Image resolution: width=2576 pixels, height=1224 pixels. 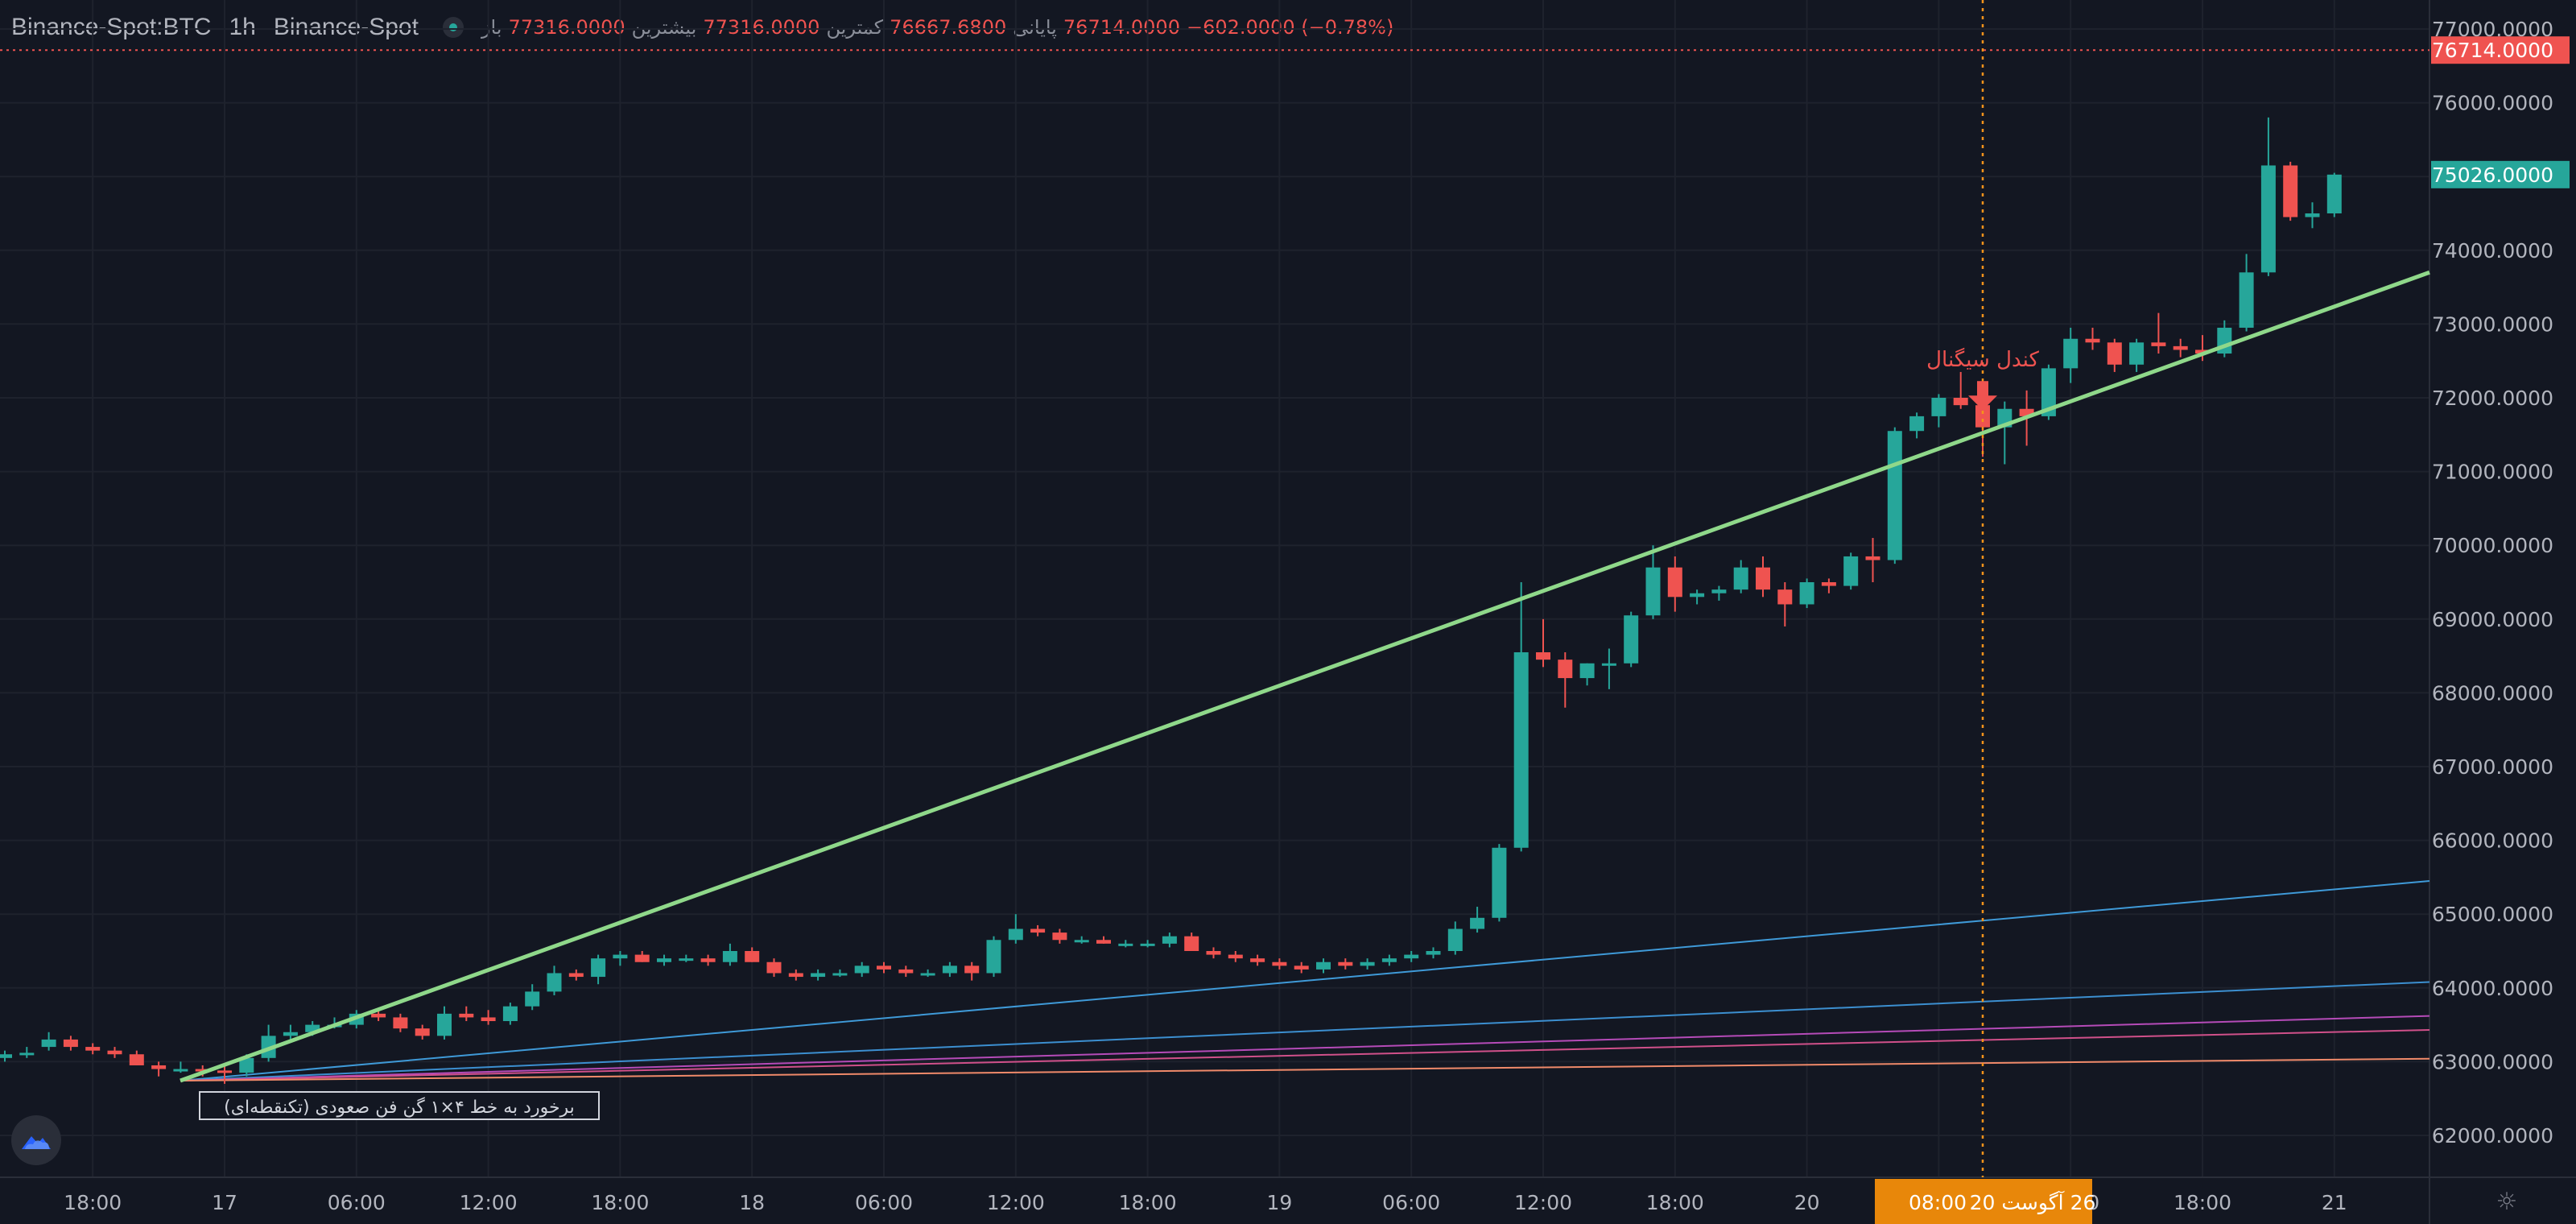 I want to click on price-tick-label: 74000.0000, so click(x=2492, y=251).